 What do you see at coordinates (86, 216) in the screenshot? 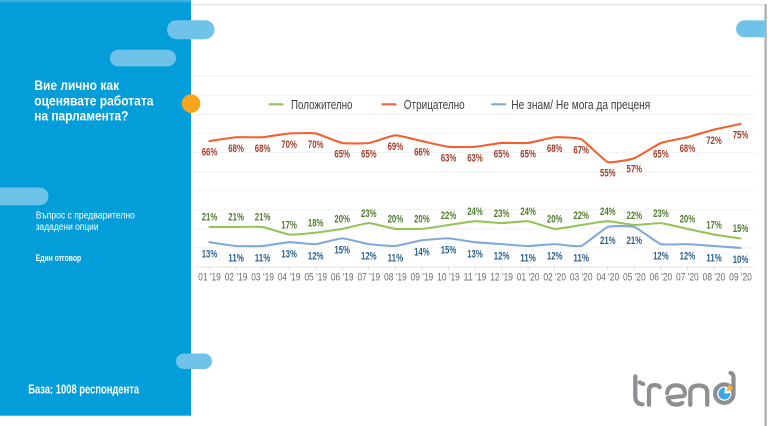
I see `svg-text: Въпрос с предварително` at bounding box center [86, 216].